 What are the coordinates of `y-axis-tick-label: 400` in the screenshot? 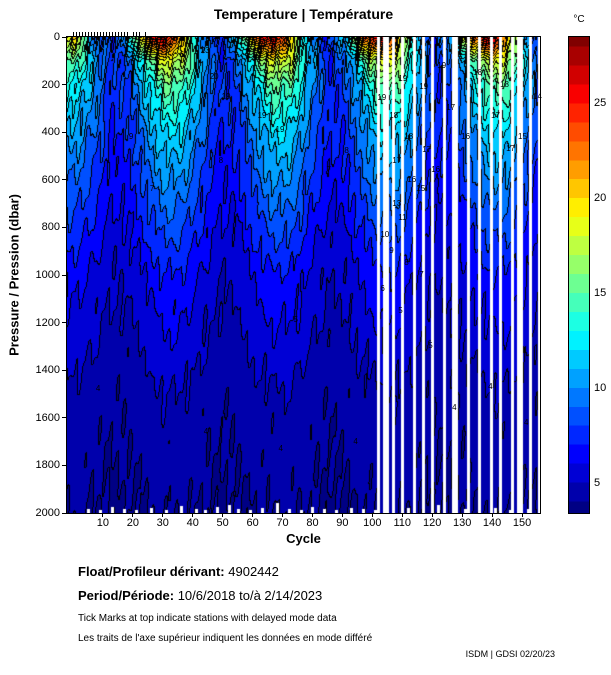 It's located at (50, 132).